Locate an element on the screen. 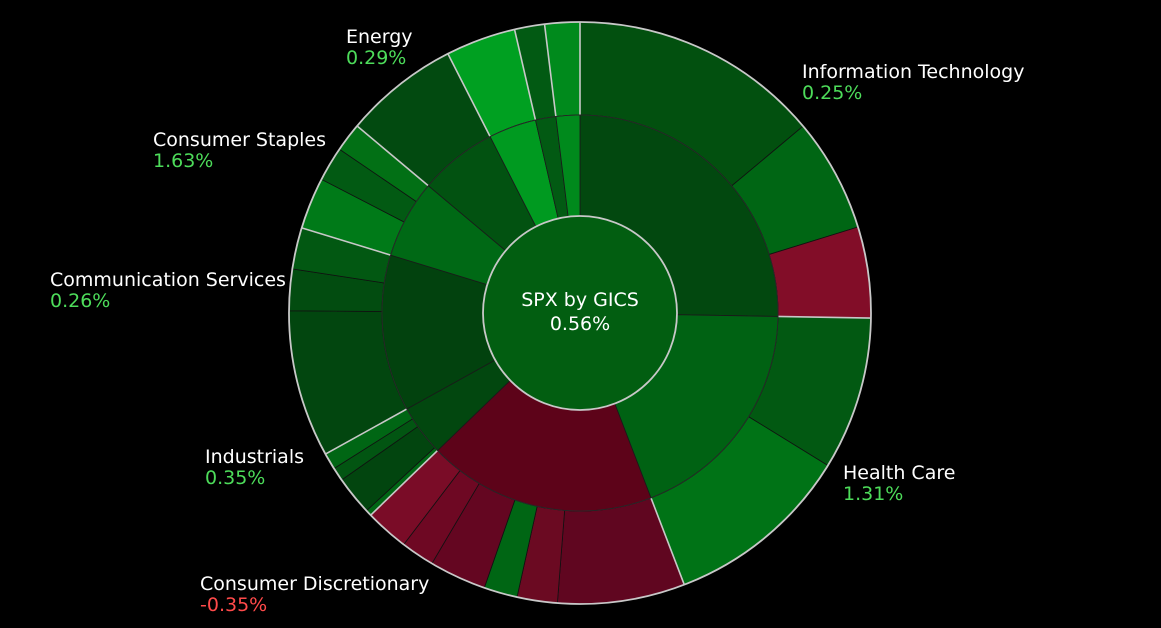 Image resolution: width=1161 pixels, height=628 pixels. sector-change: -0.35% is located at coordinates (234, 605).